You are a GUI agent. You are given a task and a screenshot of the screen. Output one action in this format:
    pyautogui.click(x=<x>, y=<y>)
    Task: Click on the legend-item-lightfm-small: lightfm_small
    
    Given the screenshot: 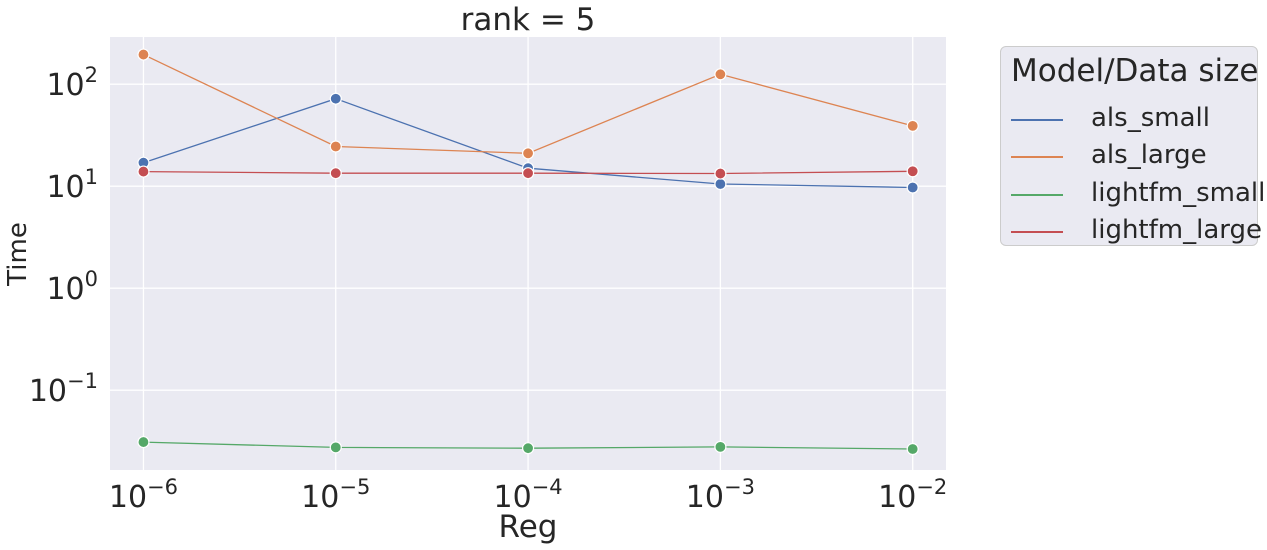 What is the action you would take?
    pyautogui.click(x=1138, y=194)
    